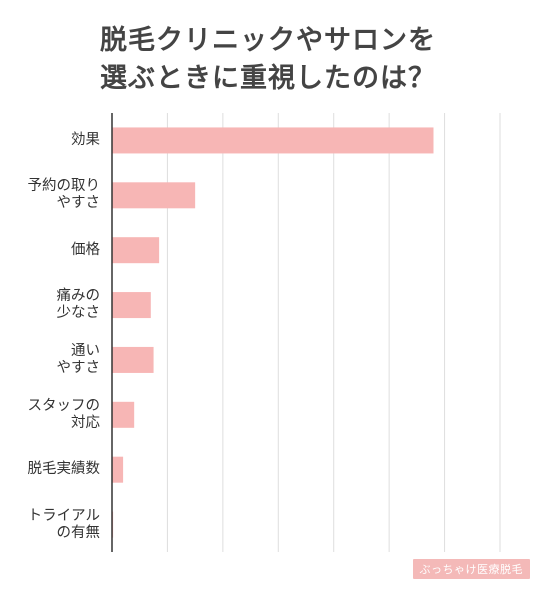 The image size is (536, 589). What do you see at coordinates (85, 422) in the screenshot?
I see `category-label-line: 対応` at bounding box center [85, 422].